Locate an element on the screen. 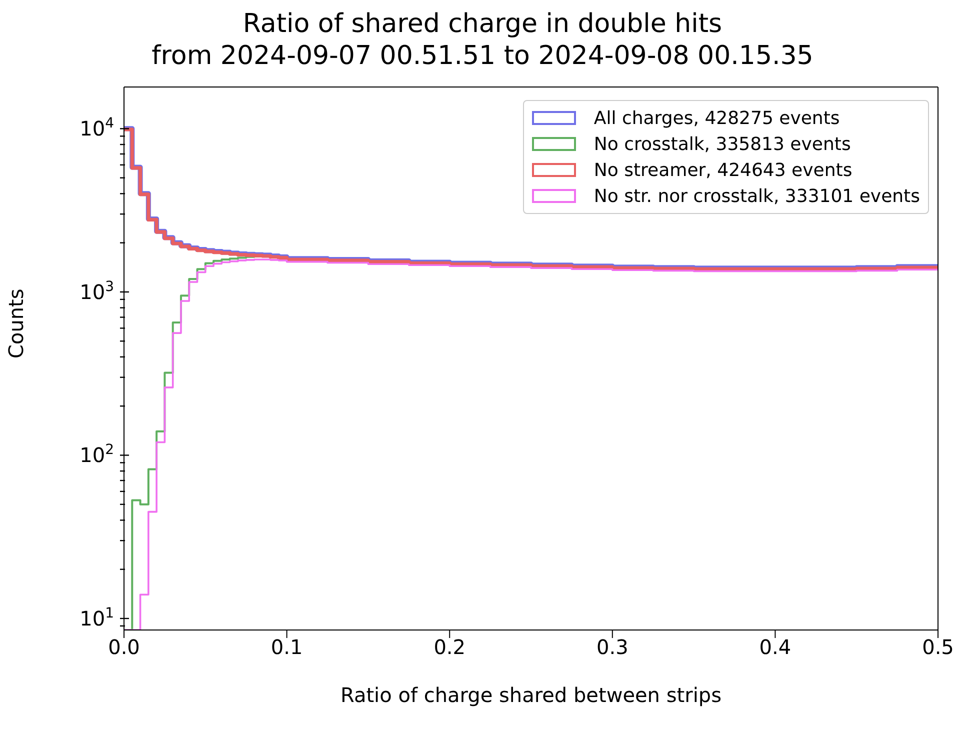 Image resolution: width=965 pixels, height=734 pixels. y-tick-label: 10$^{4}$ is located at coordinates (97, 128).